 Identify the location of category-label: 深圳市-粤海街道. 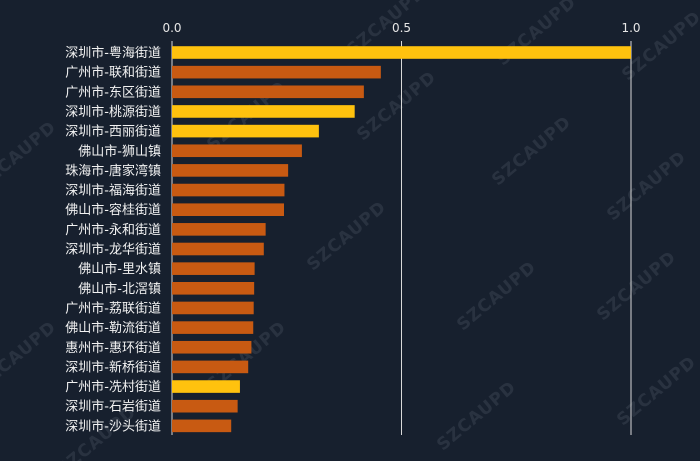
(113, 53).